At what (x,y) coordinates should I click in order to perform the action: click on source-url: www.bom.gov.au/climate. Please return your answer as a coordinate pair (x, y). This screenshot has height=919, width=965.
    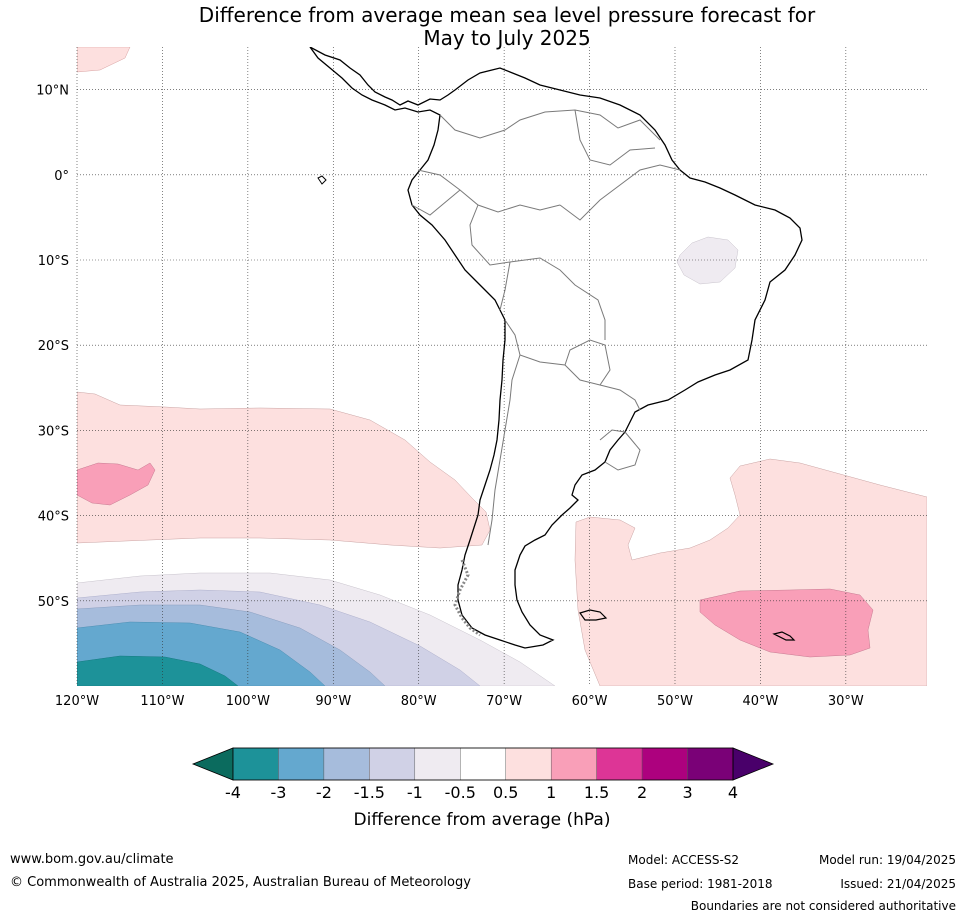
    Looking at the image, I should click on (92, 859).